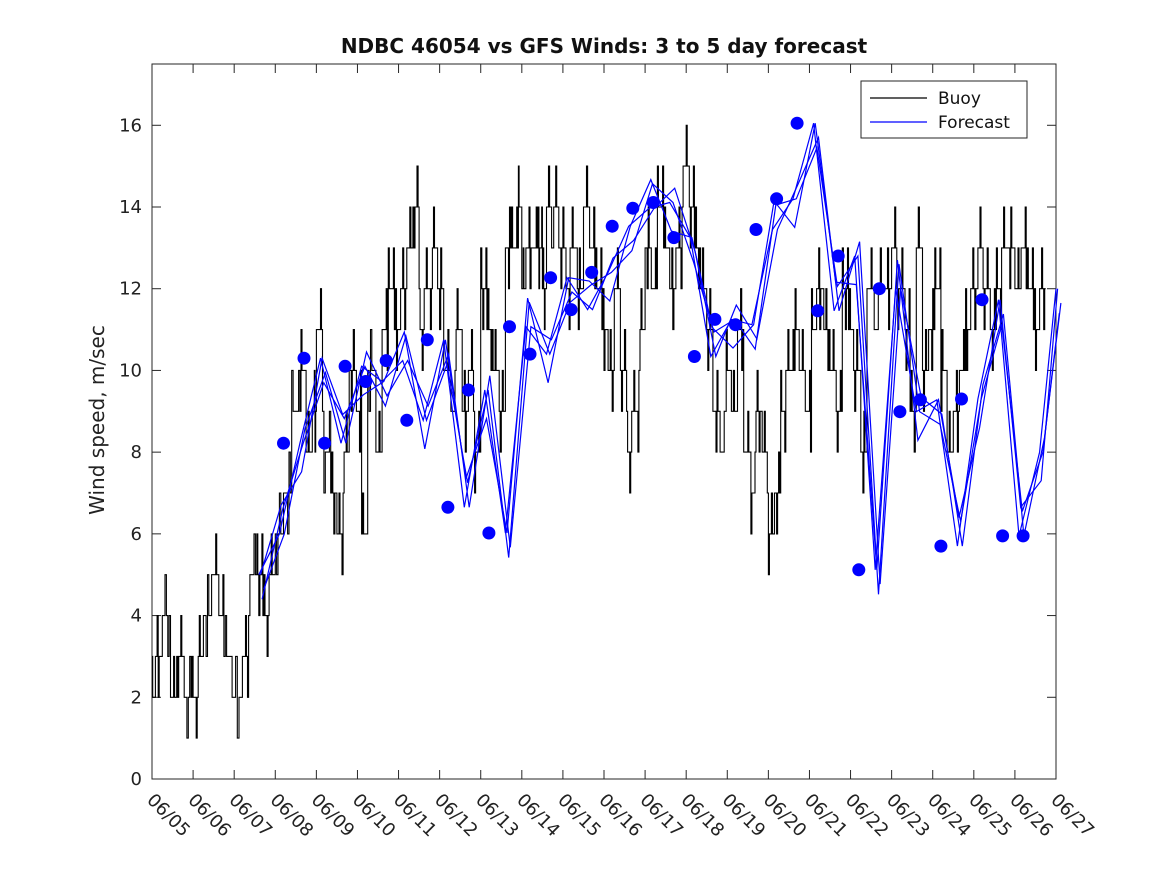  I want to click on y-tick-label: 4, so click(136, 616).